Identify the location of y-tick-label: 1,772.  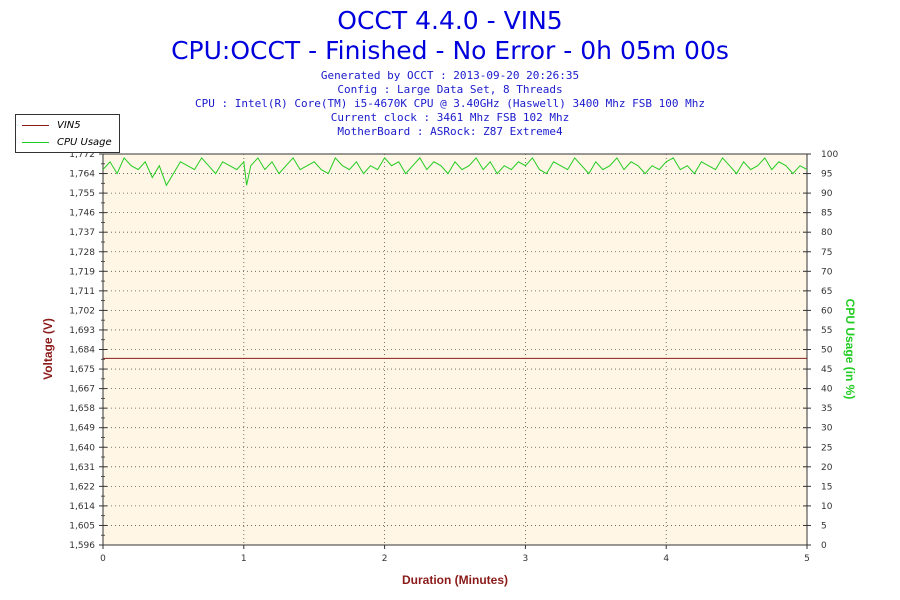
(82, 155).